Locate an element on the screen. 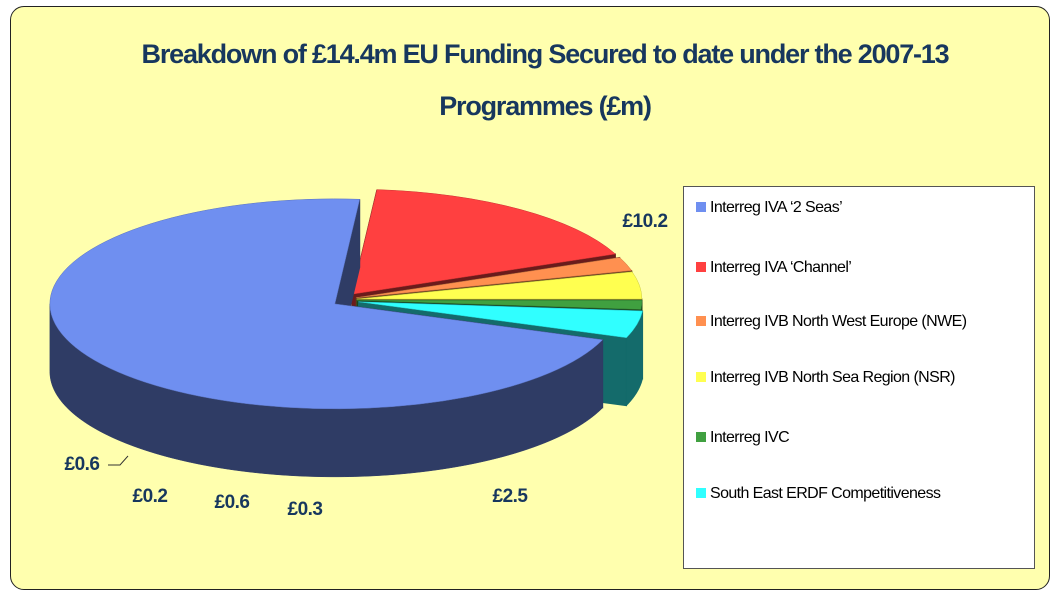  legend-label: Interreg IVA ‘2 Seas’ is located at coordinates (776, 207).